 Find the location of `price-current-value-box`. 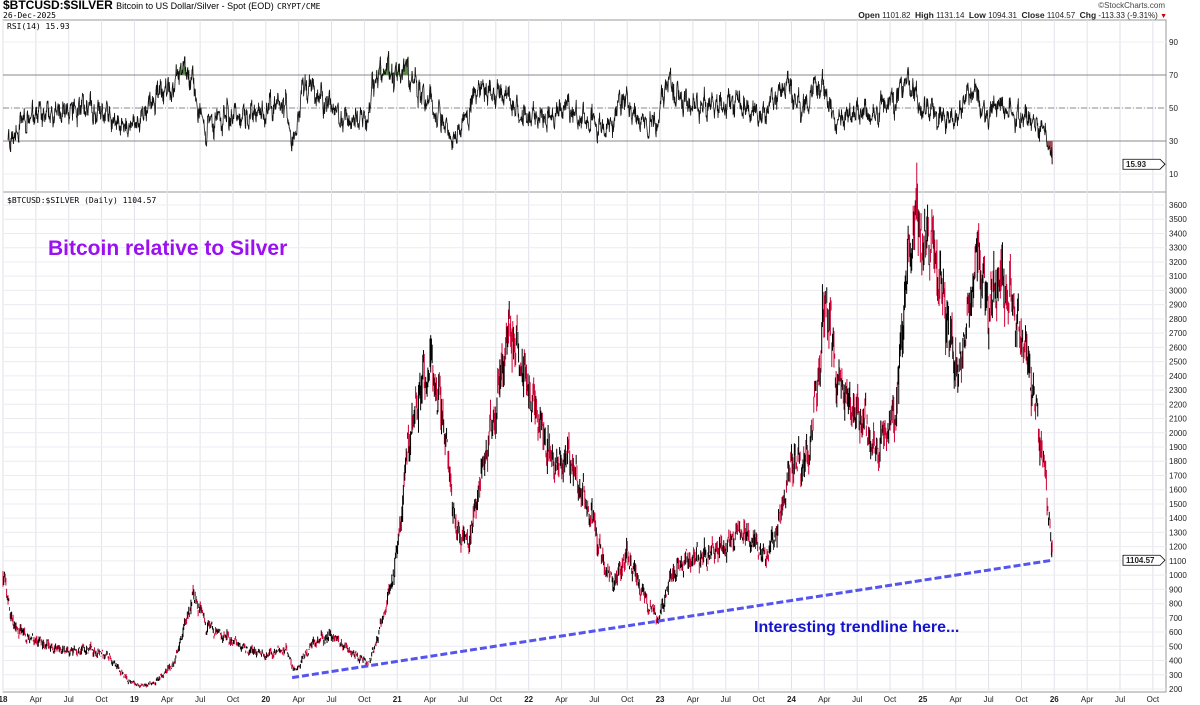

price-current-value-box is located at coordinates (1144, 560).